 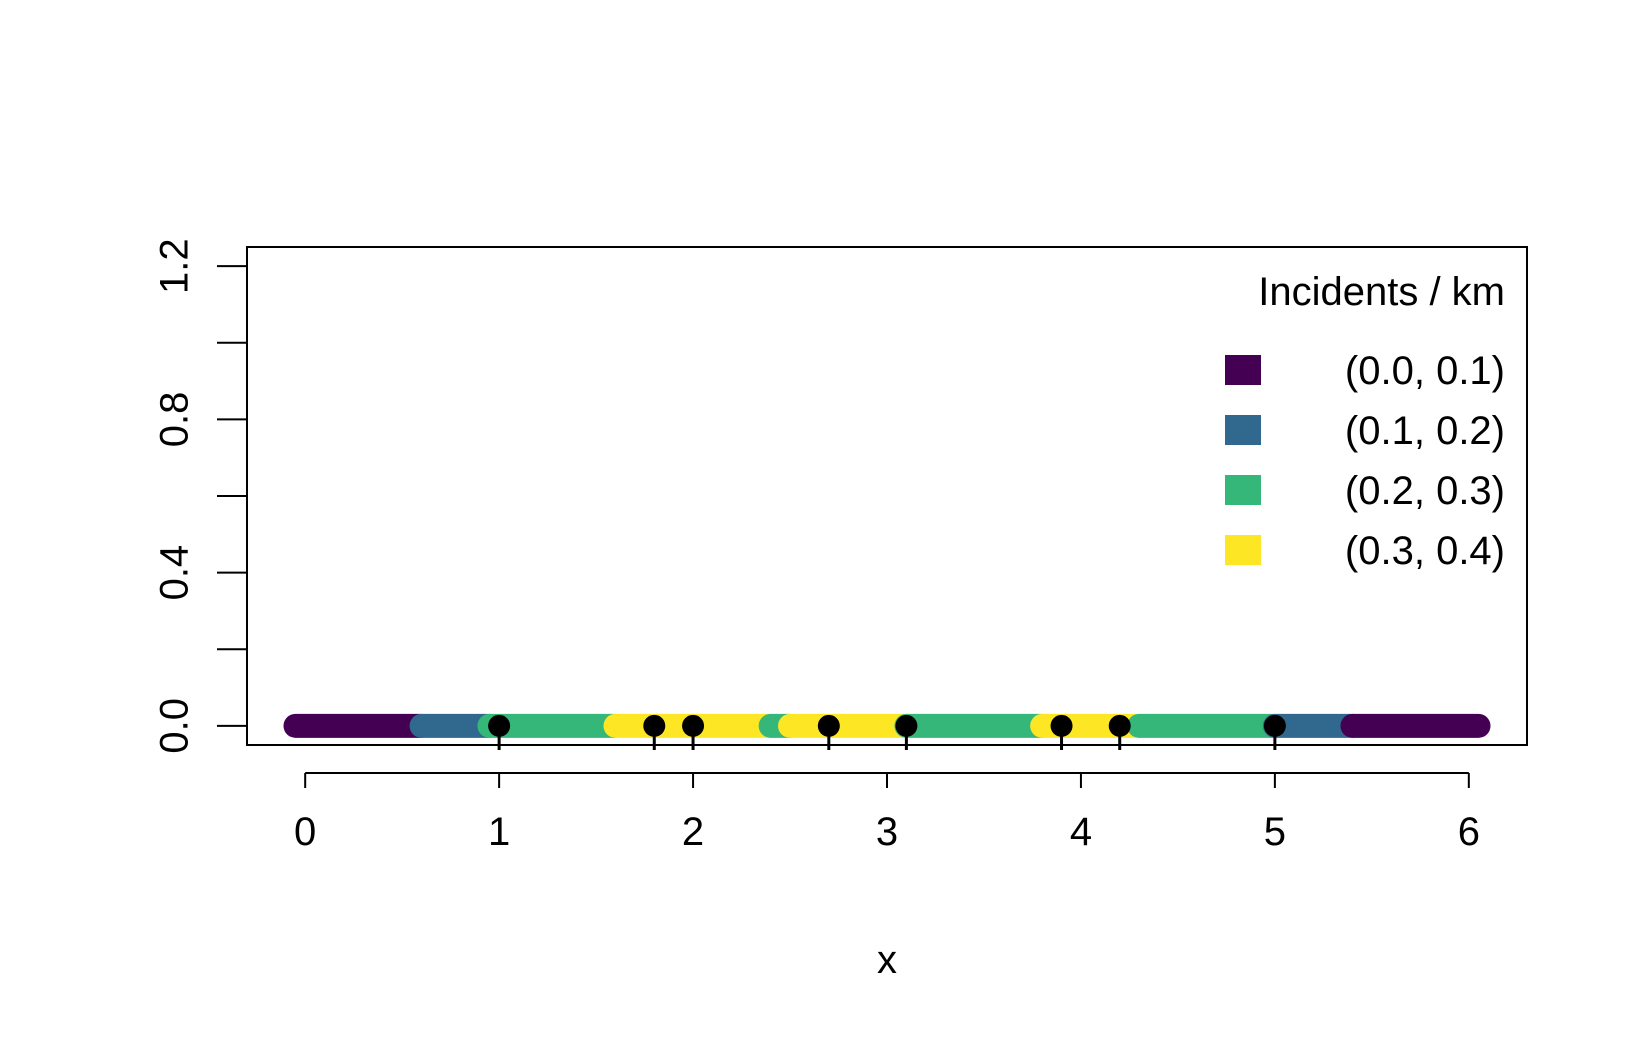 What do you see at coordinates (1381, 292) in the screenshot?
I see `legend-title: Incidents / km` at bounding box center [1381, 292].